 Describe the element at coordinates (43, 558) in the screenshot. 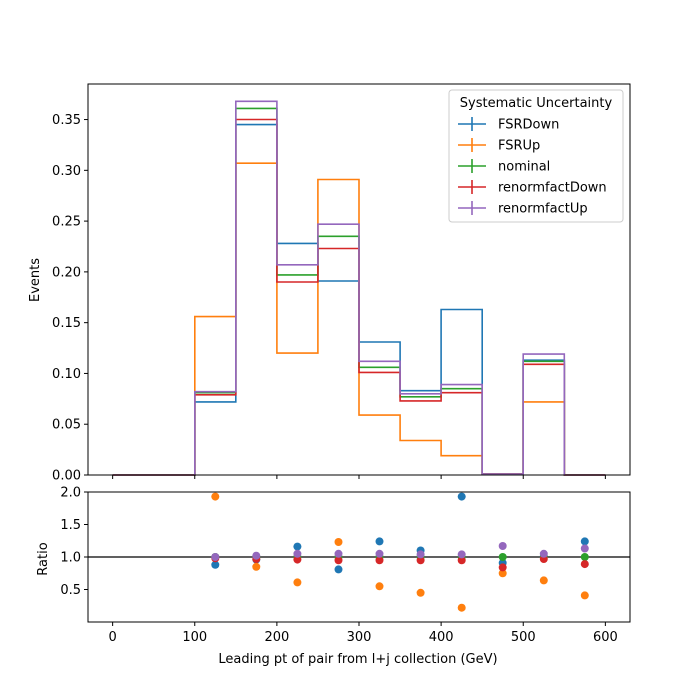

I see `y-axis-label-bottom: Ratio` at that location.